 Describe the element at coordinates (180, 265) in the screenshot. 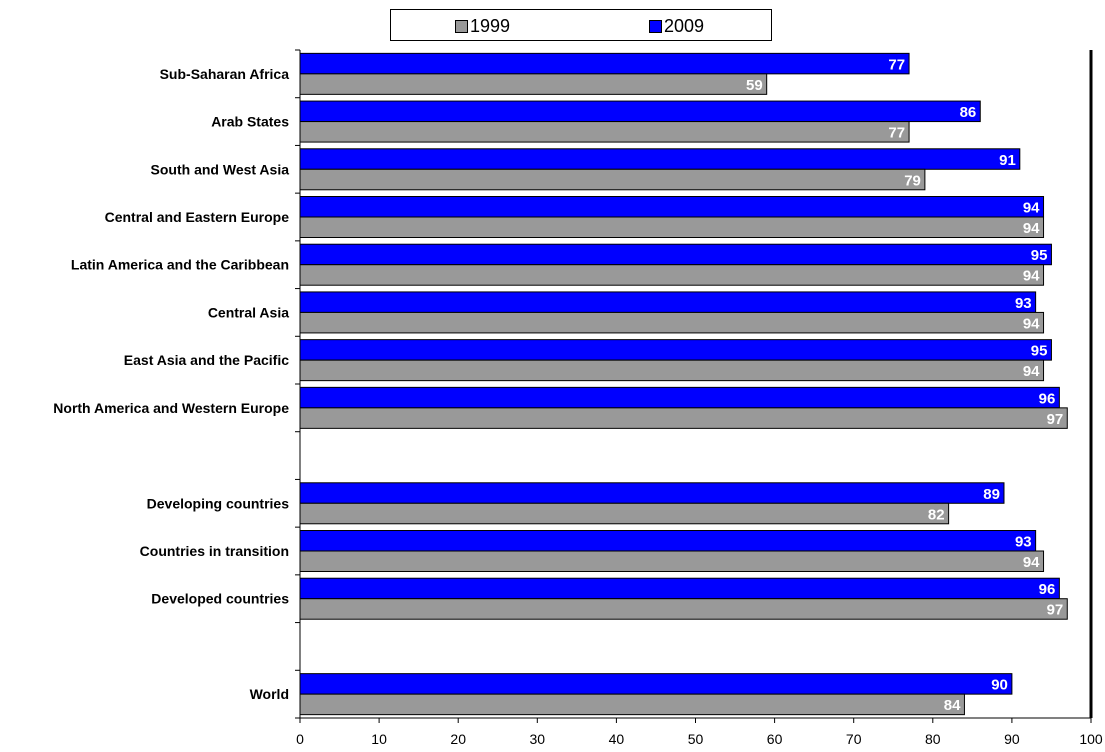

I see `category-label: Latin America and the Caribbean` at that location.